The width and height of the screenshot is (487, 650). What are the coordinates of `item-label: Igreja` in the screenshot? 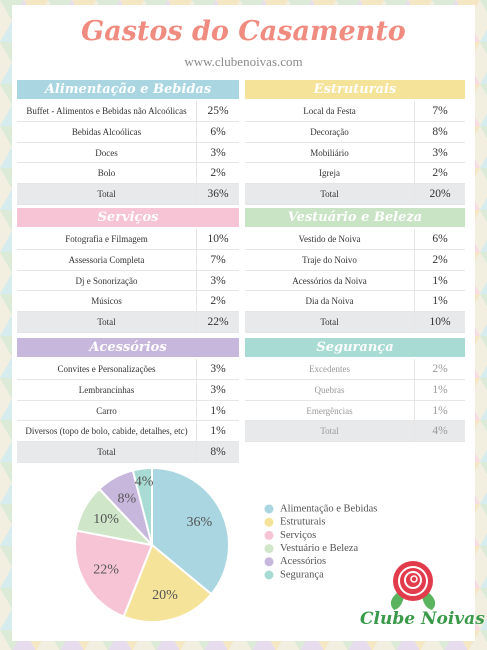 It's located at (329, 173).